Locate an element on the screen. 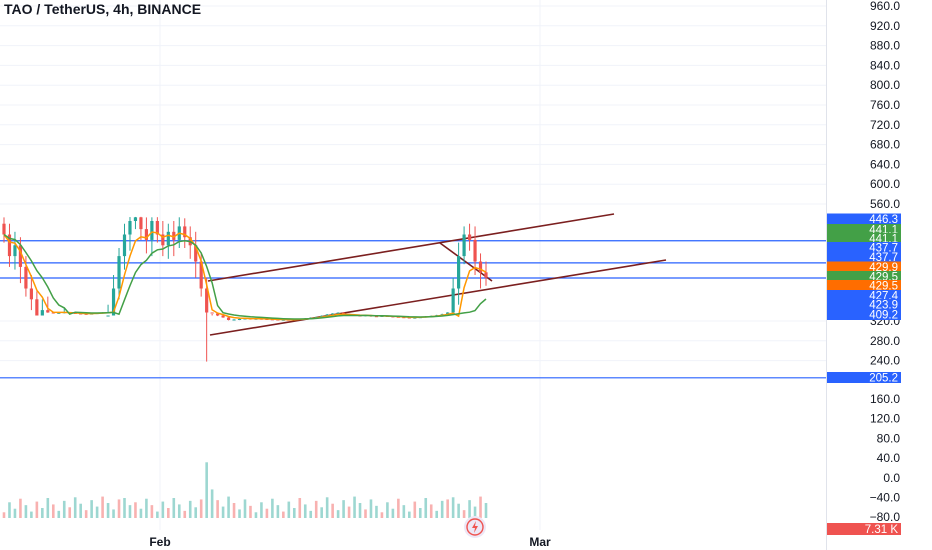 The height and width of the screenshot is (550, 932). volume-tag-bg is located at coordinates (864, 529).